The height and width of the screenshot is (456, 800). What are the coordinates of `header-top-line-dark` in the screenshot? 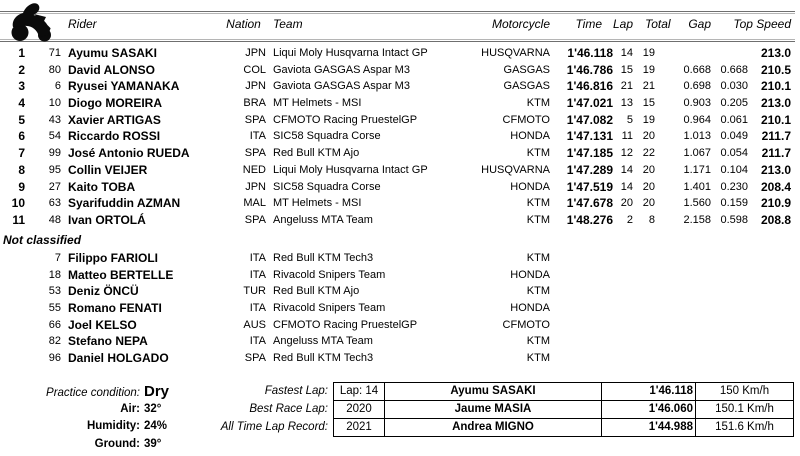 It's located at (397, 11).